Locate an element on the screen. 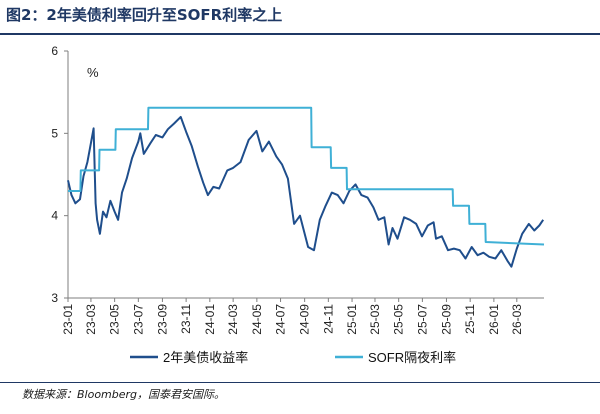 The width and height of the screenshot is (600, 414). y-axis-unit-label: % is located at coordinates (93, 72).